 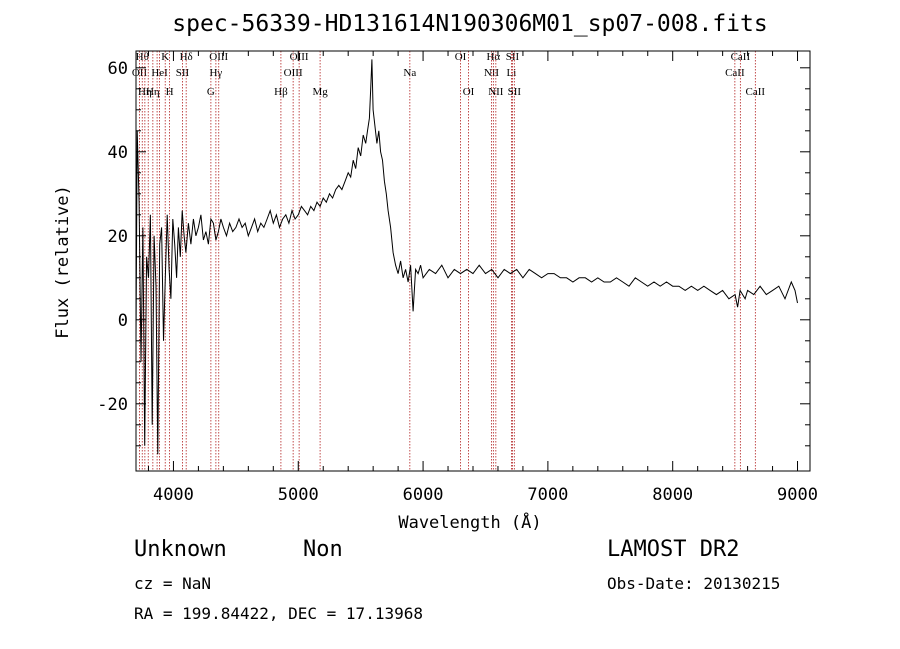 What do you see at coordinates (186, 57) in the screenshot?
I see `marker-label: Hδ` at bounding box center [186, 57].